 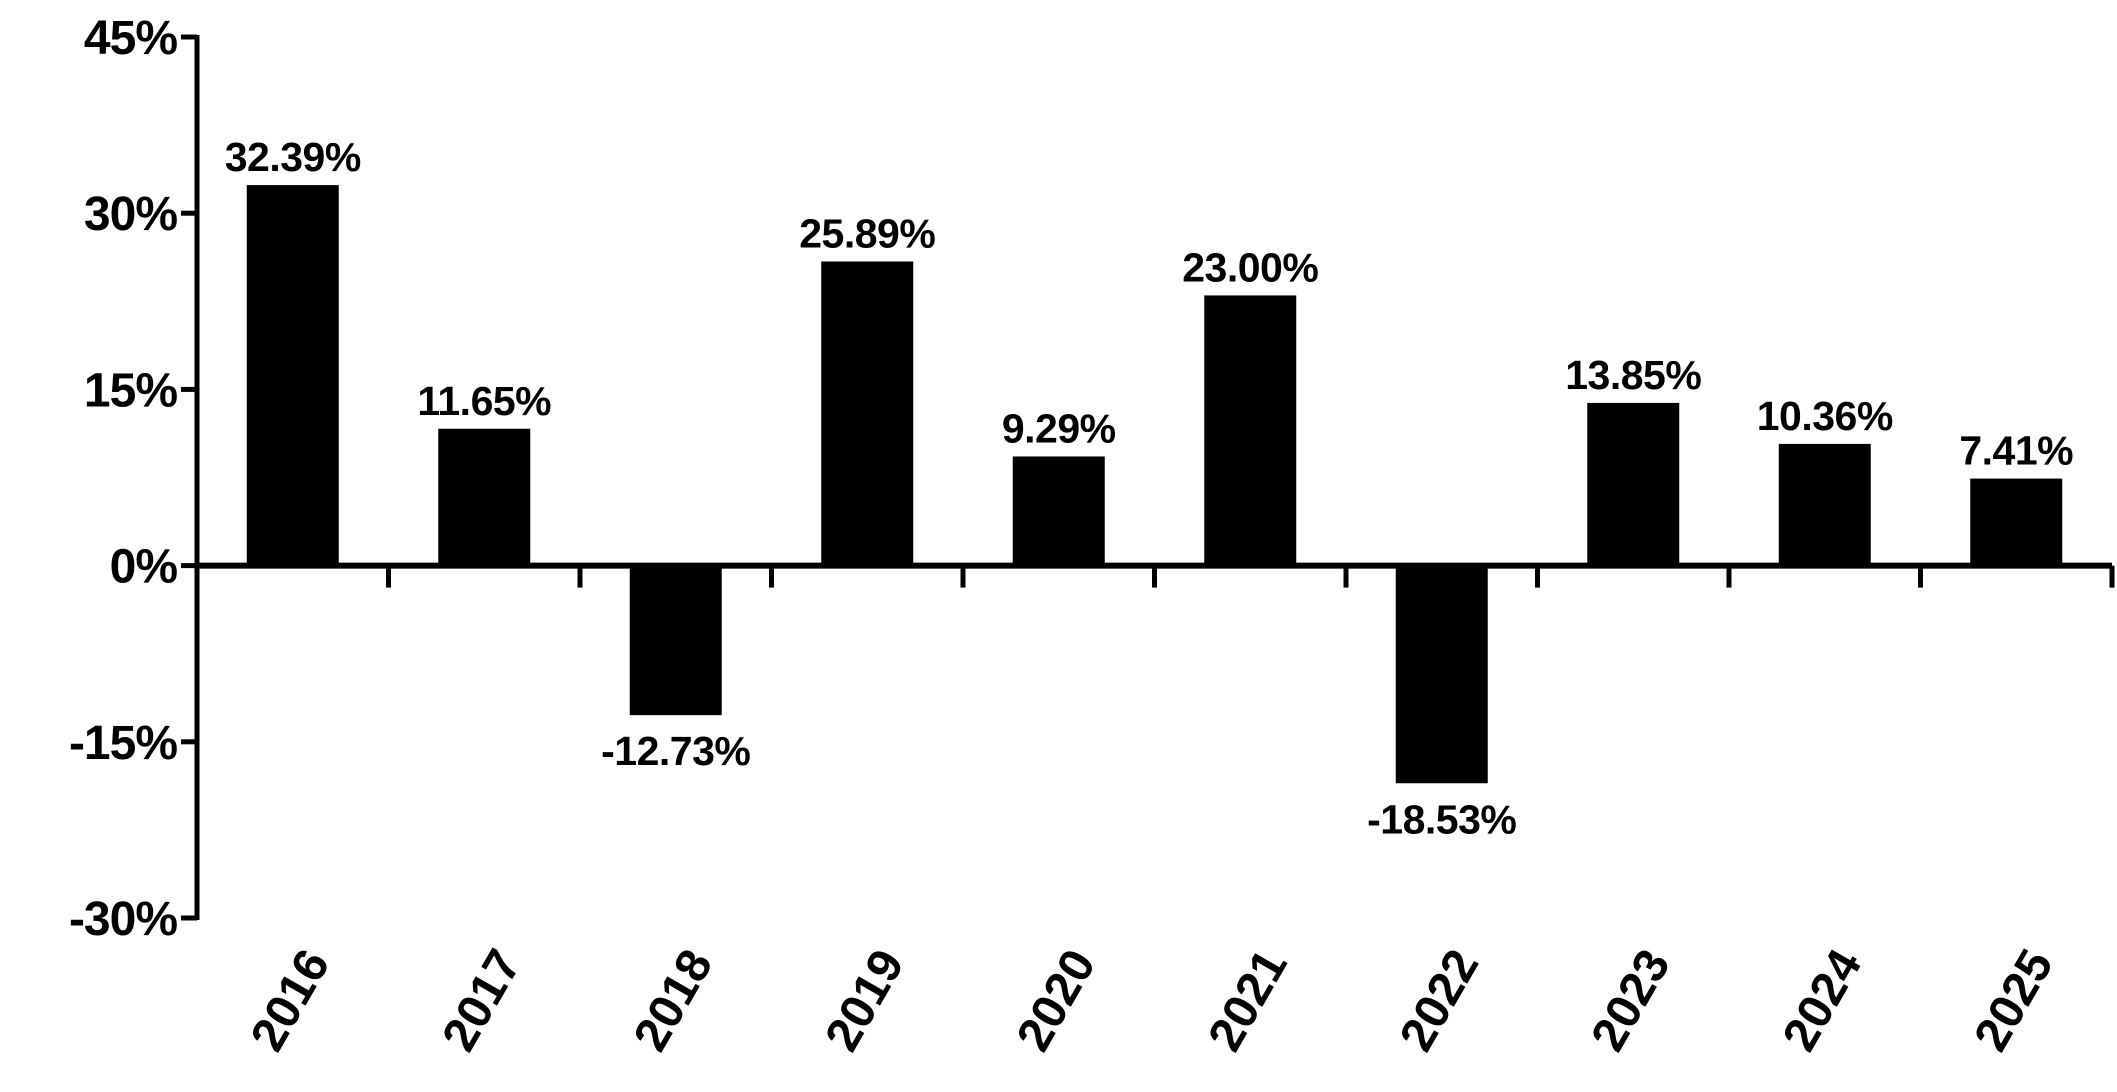 I want to click on bar-2022, so click(x=1441, y=674).